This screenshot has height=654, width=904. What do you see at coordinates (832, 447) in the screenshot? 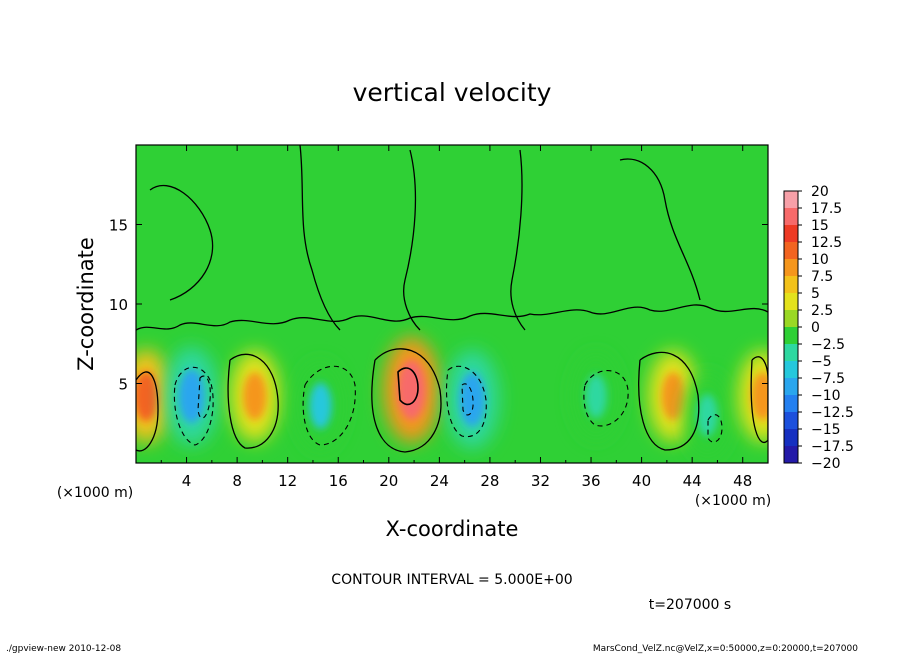
I see `colorbar-label: −17.5` at bounding box center [832, 447].